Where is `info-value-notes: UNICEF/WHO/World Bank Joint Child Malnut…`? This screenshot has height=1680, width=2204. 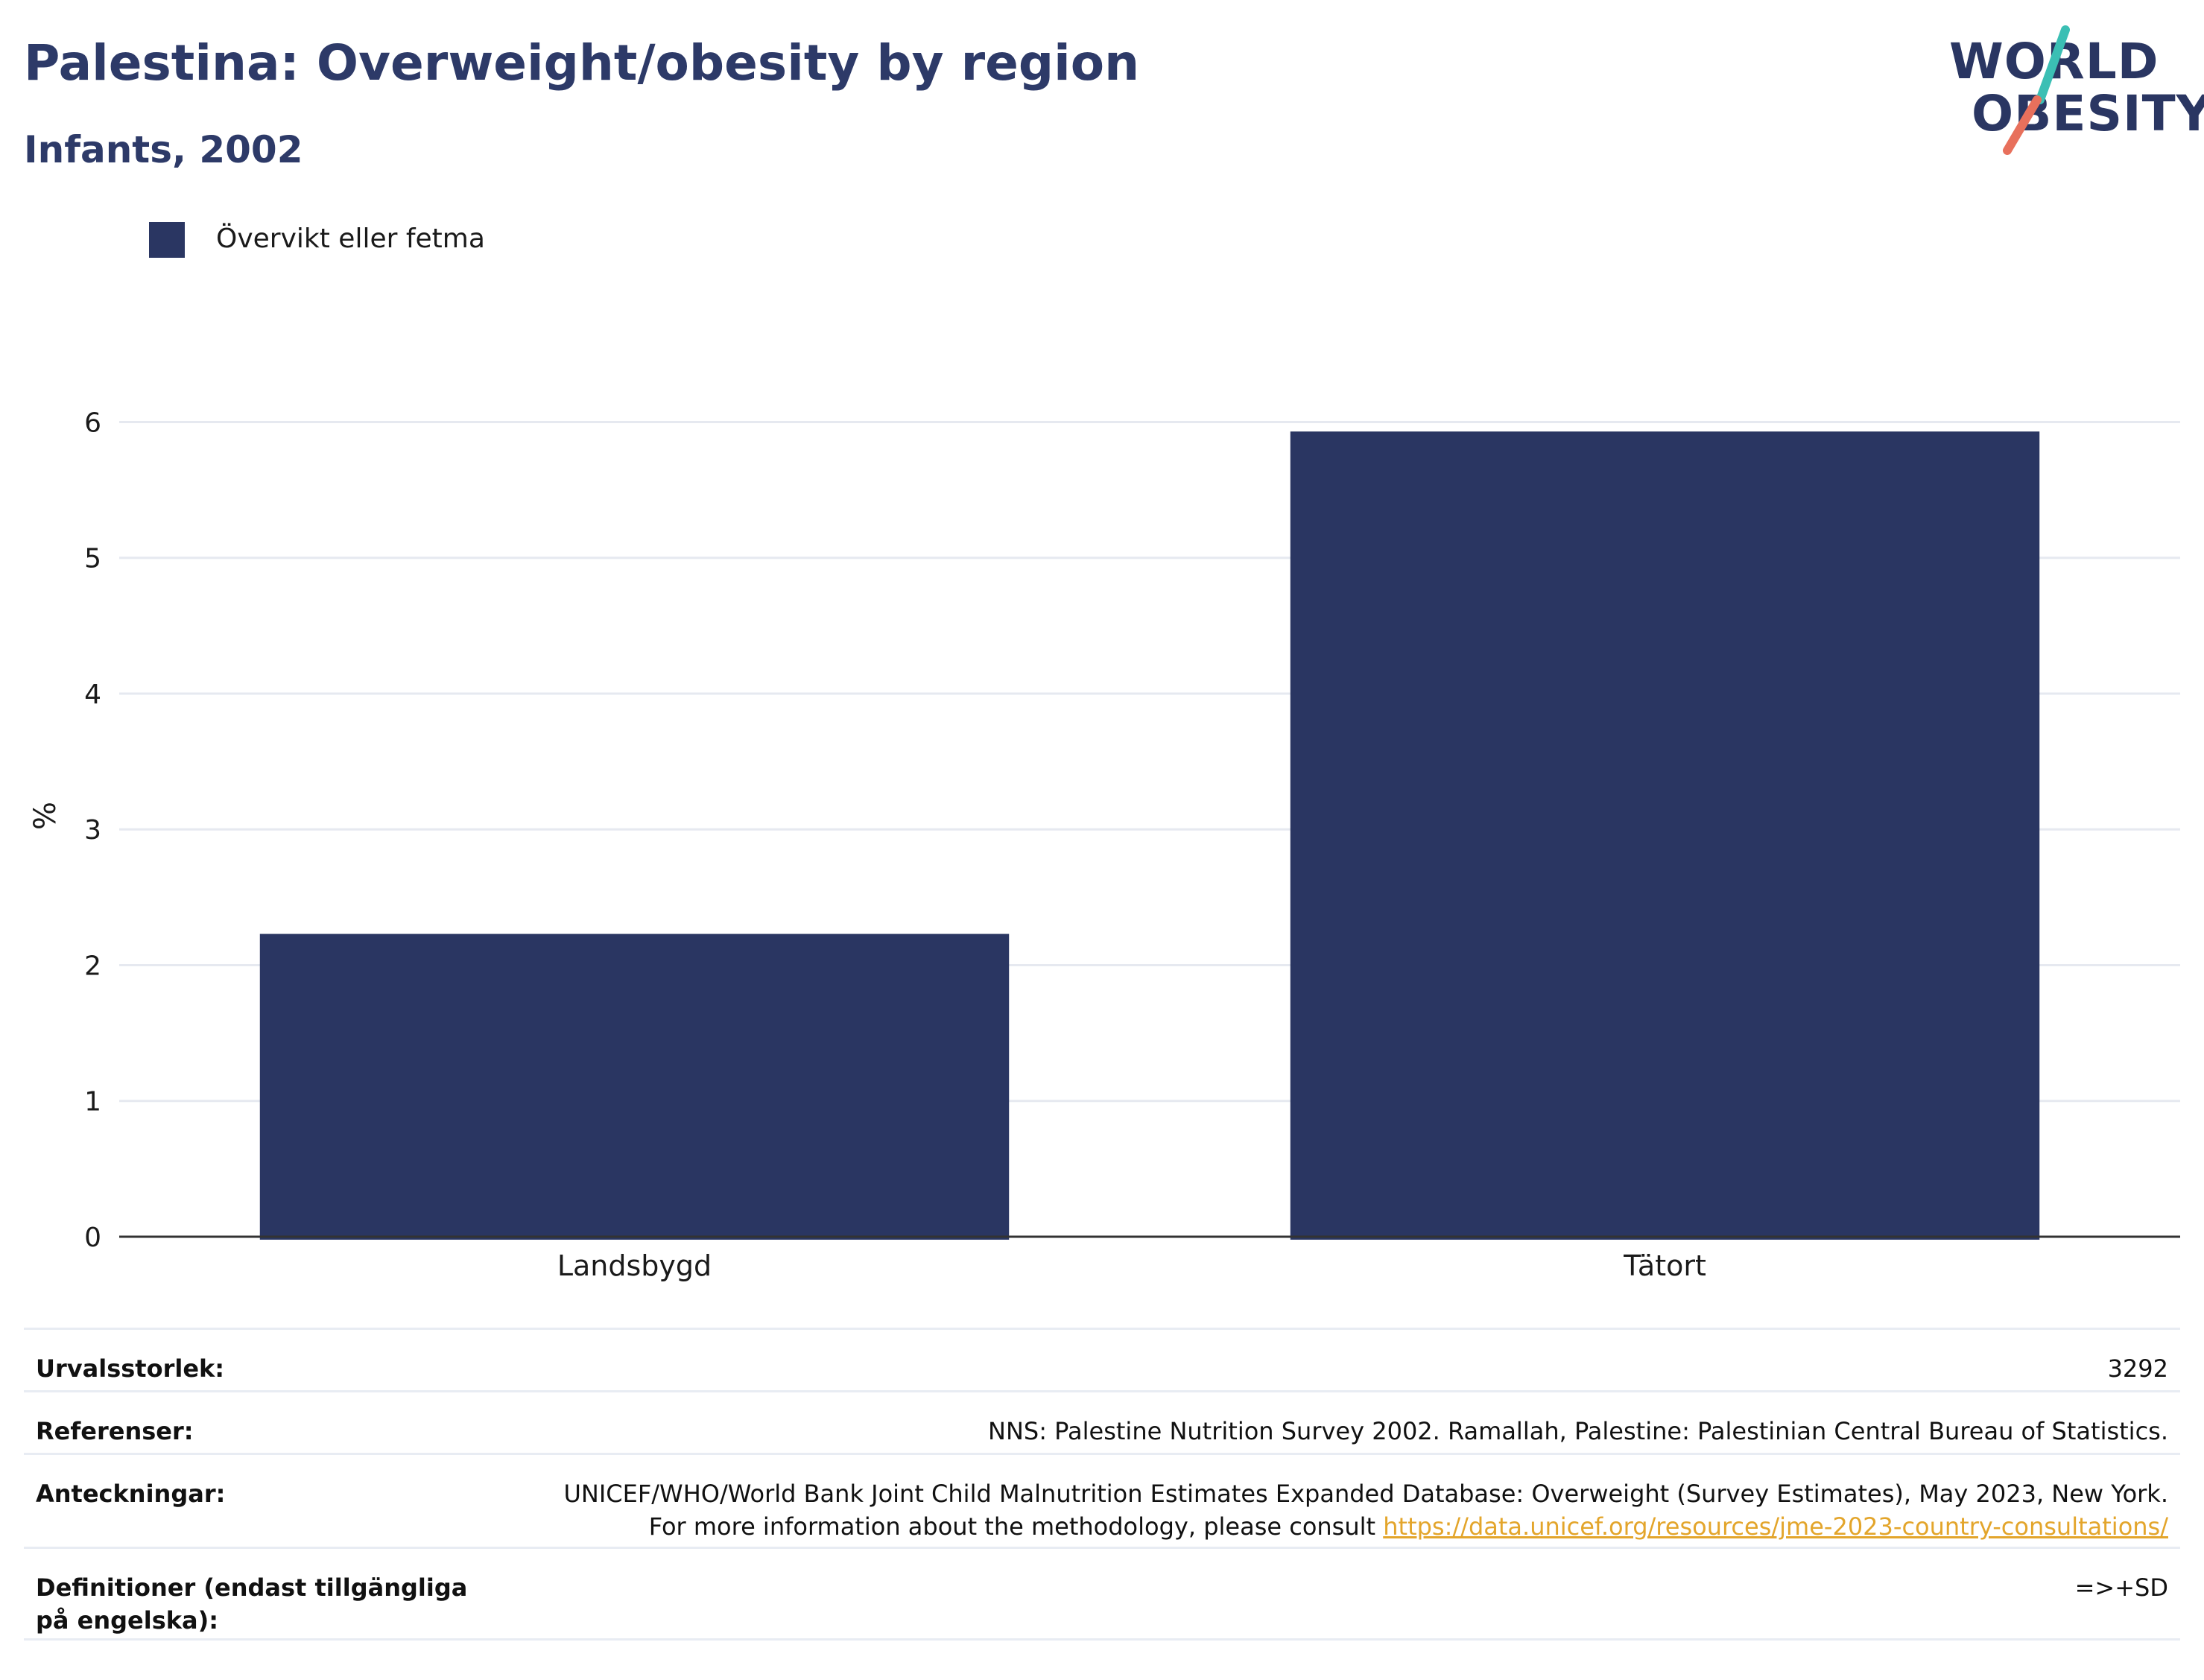 info-value-notes: UNICEF/WHO/World Bank Joint Child Malnut… is located at coordinates (1363, 1510).